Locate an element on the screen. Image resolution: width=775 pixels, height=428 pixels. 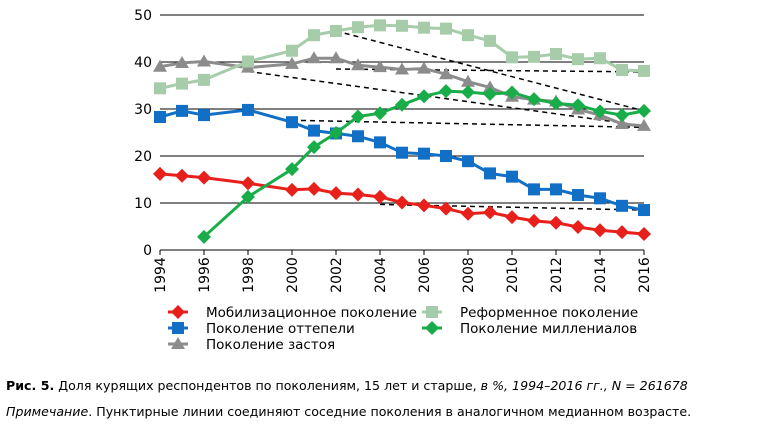
y-tick-label: 20 is located at coordinates (143, 157).